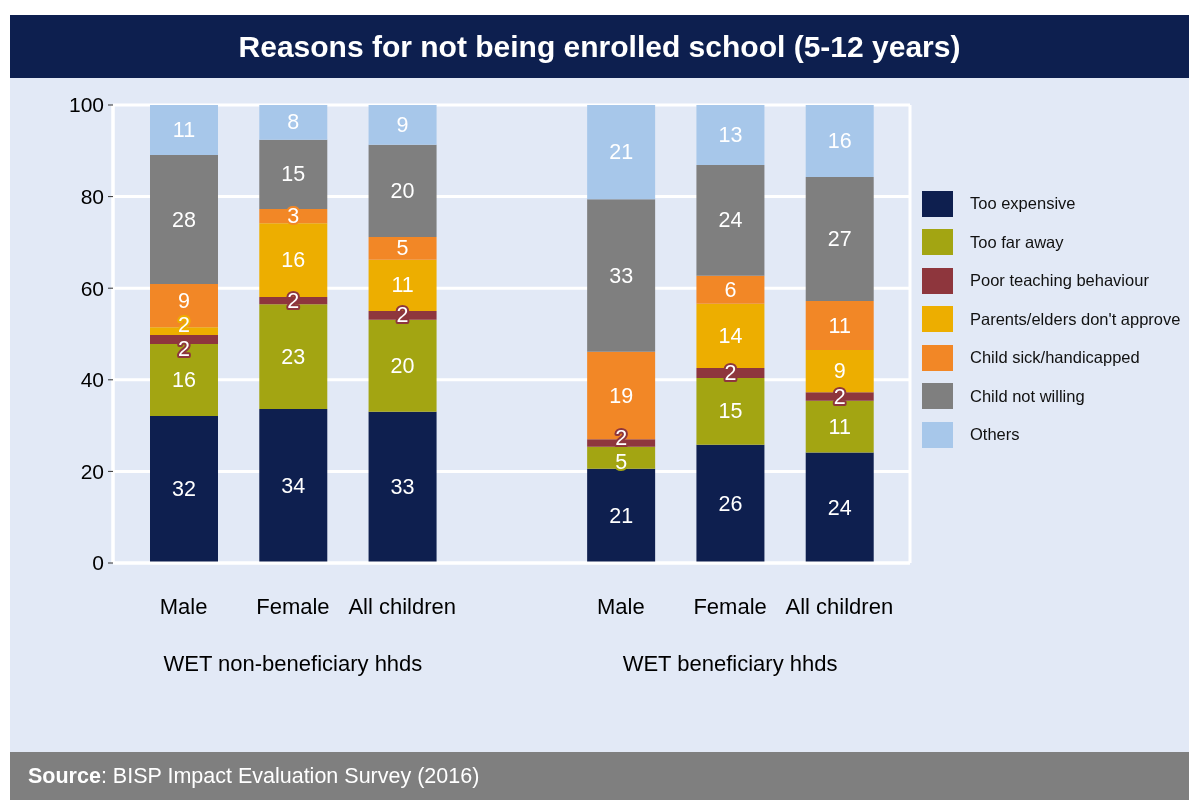  Describe the element at coordinates (621, 395) in the screenshot. I see `data-label: 19` at that location.